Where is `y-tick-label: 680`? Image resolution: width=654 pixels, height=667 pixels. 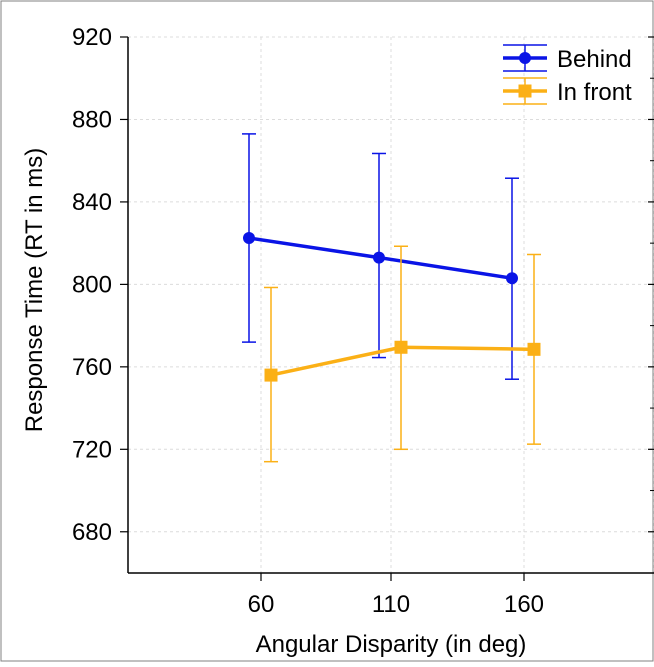
y-tick-label: 680 is located at coordinates (92, 532).